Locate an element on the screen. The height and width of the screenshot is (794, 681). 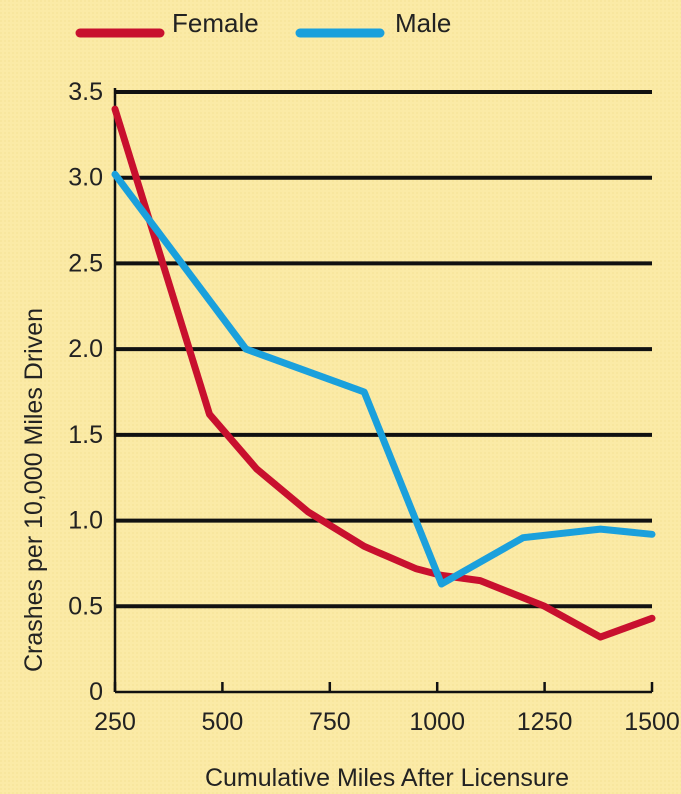
x-tick-label-3: 1000 is located at coordinates (437, 722).